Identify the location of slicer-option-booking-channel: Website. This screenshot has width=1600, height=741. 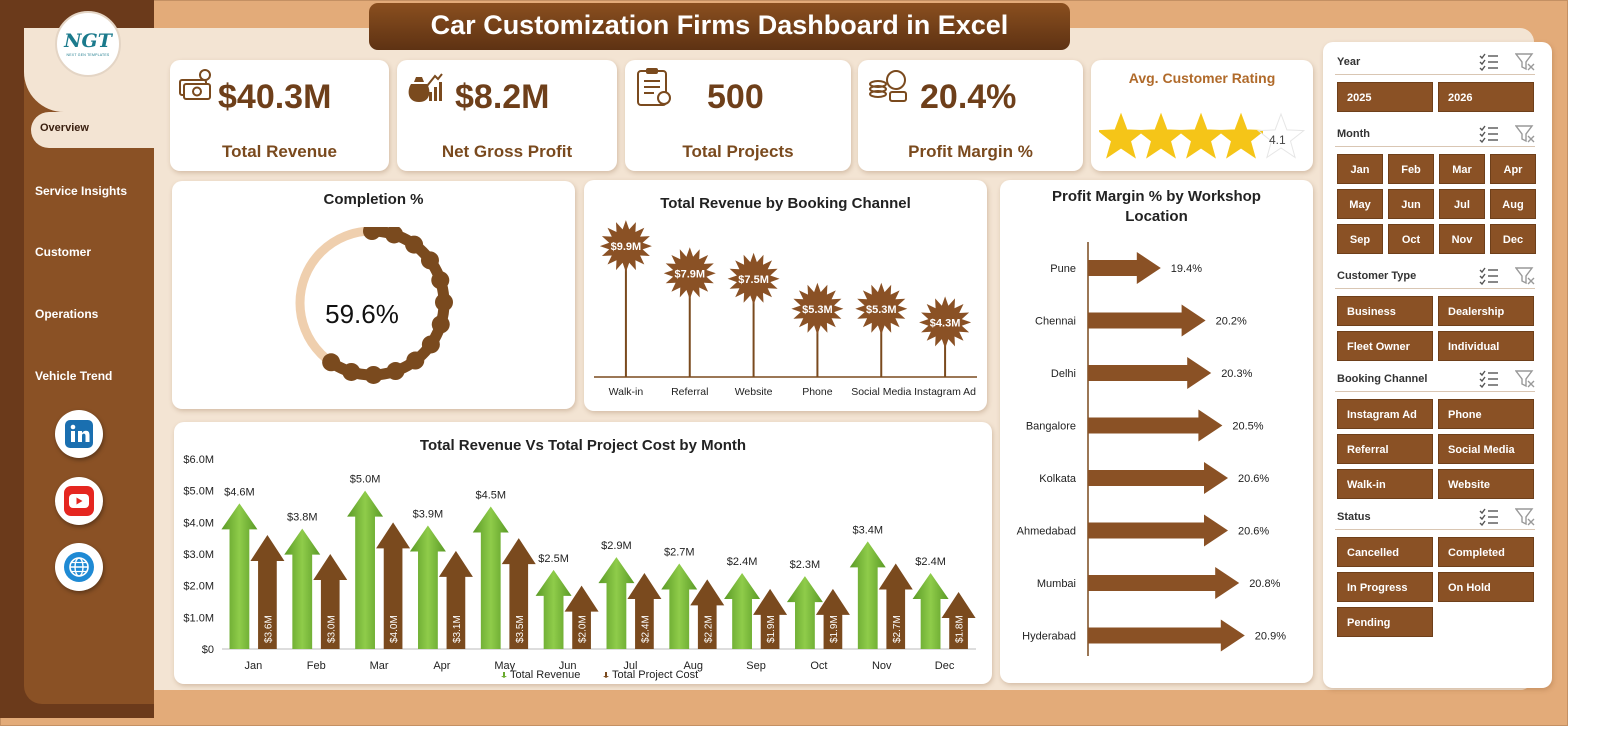
(1486, 484).